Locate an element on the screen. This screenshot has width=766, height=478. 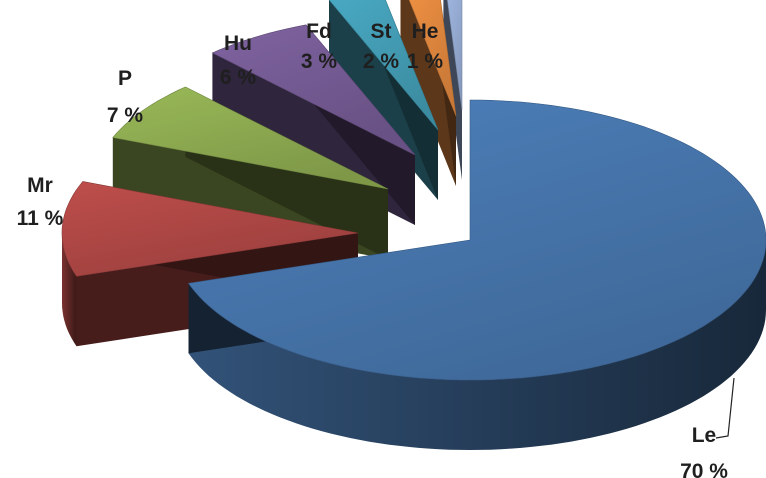
slice-fd is located at coordinates (383, 65).